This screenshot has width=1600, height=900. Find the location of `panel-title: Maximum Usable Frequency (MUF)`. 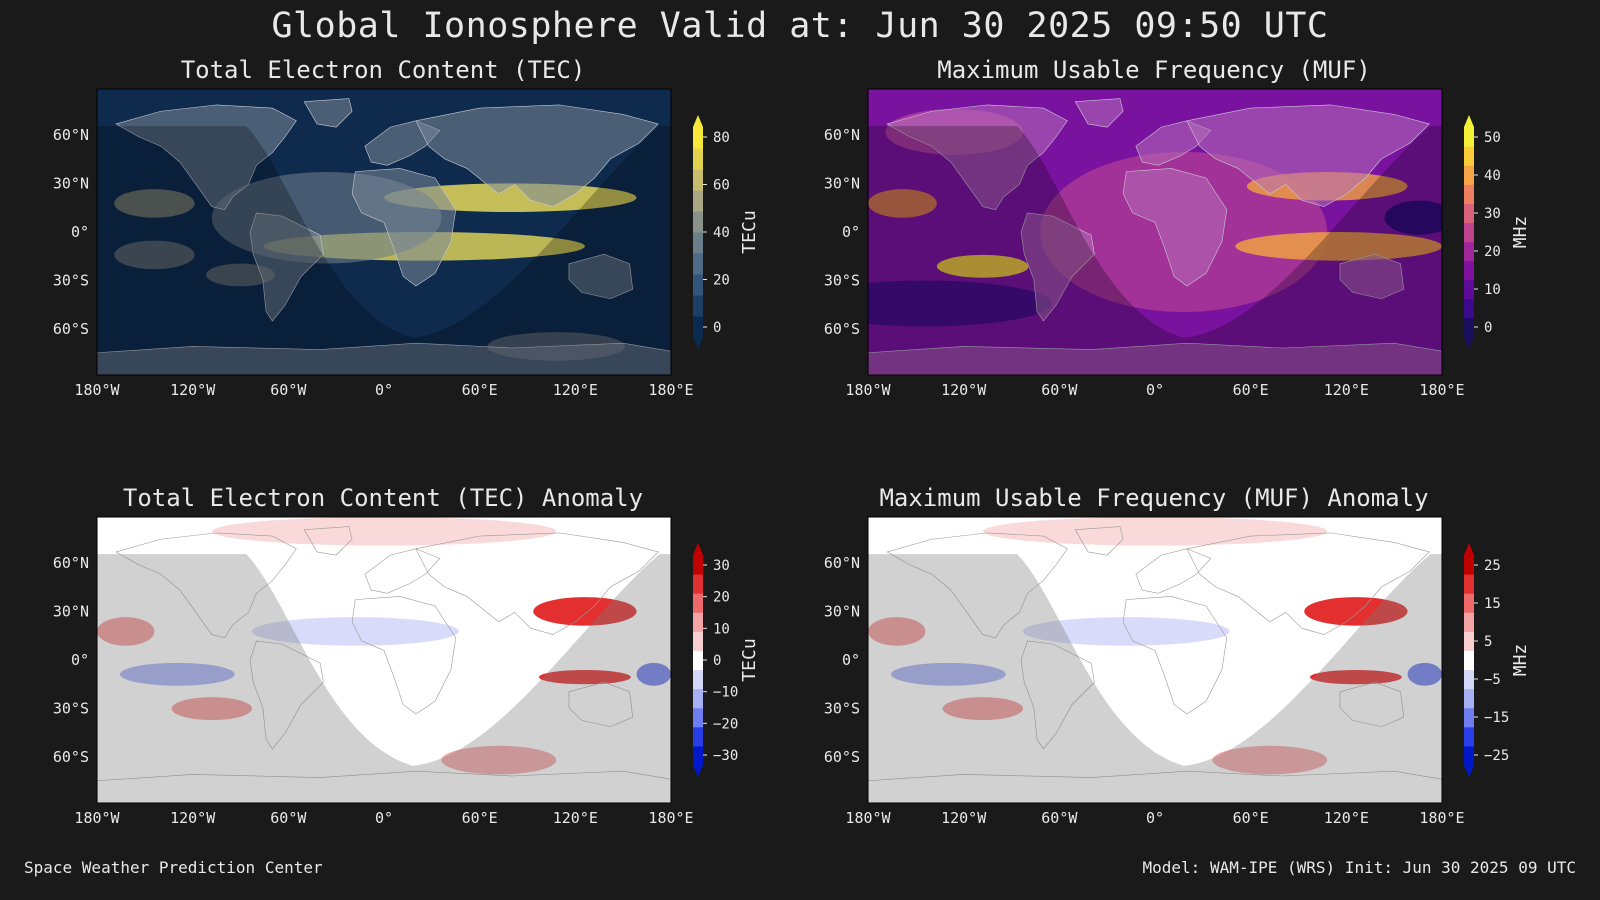

panel-title: Maximum Usable Frequency (MUF) is located at coordinates (1154, 70).